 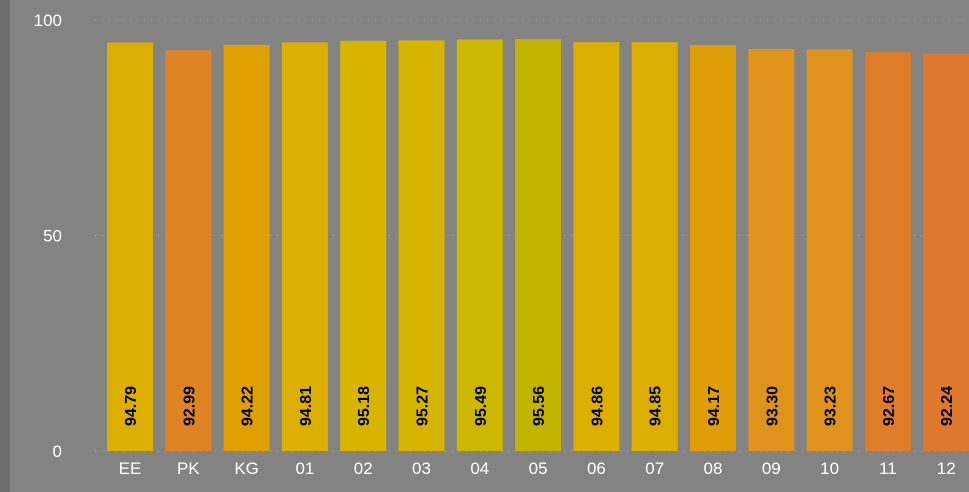 I want to click on x-tick-label: 03, so click(x=421, y=468).